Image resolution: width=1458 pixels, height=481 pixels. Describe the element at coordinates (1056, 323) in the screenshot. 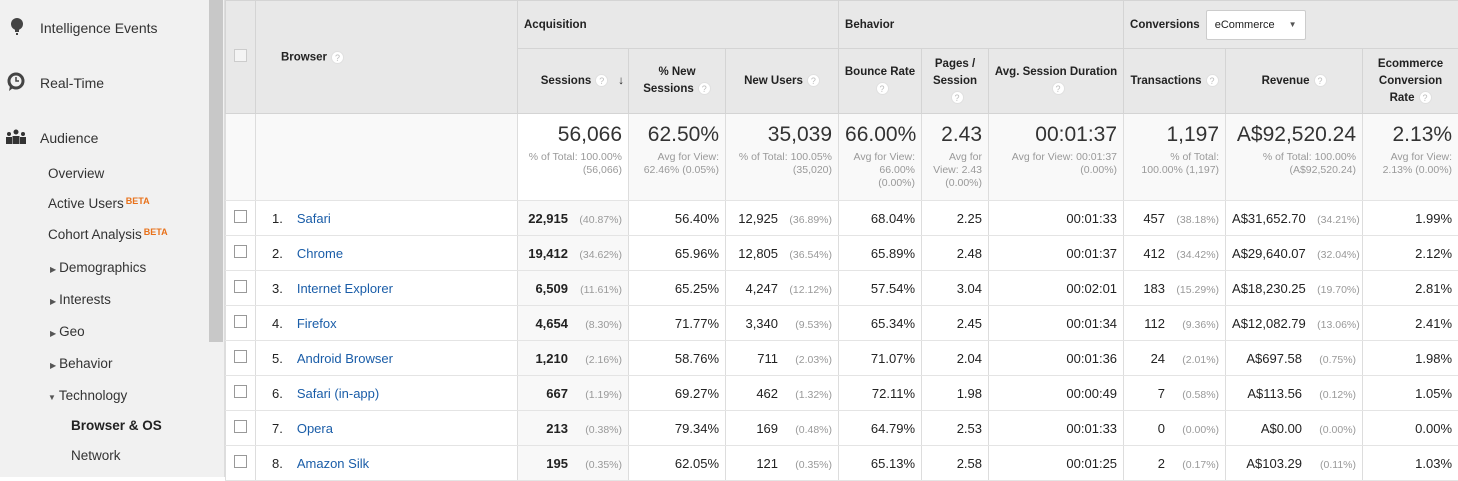

I see `duration-cell: 00:01:34` at that location.